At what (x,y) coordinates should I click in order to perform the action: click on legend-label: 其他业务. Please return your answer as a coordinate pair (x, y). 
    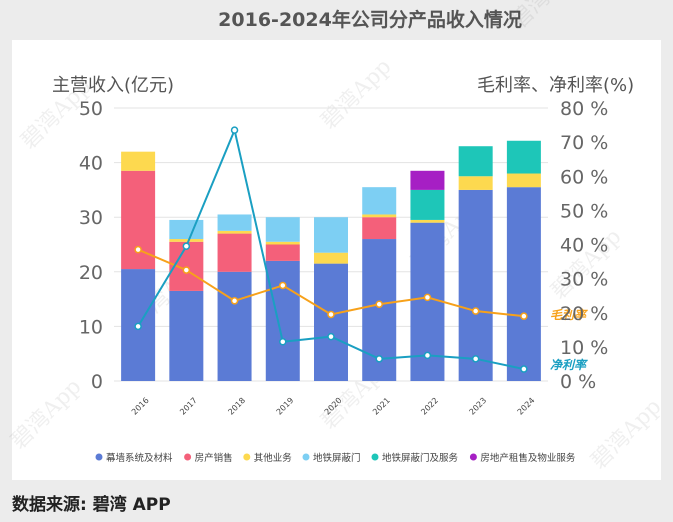
    Looking at the image, I should click on (273, 458).